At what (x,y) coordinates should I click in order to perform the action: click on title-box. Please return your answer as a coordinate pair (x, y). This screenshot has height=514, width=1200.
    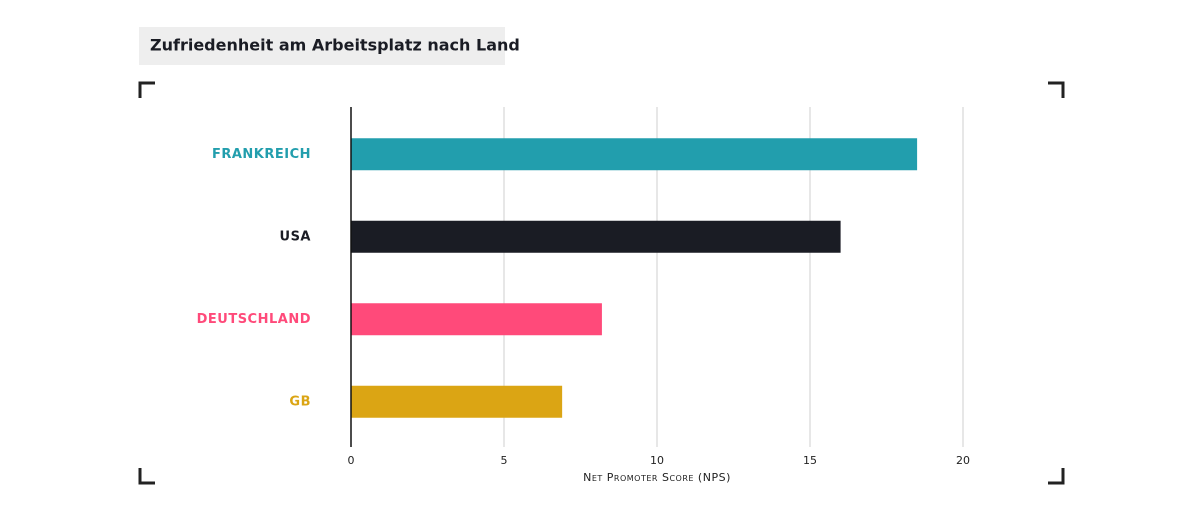
    Looking at the image, I should click on (322, 46).